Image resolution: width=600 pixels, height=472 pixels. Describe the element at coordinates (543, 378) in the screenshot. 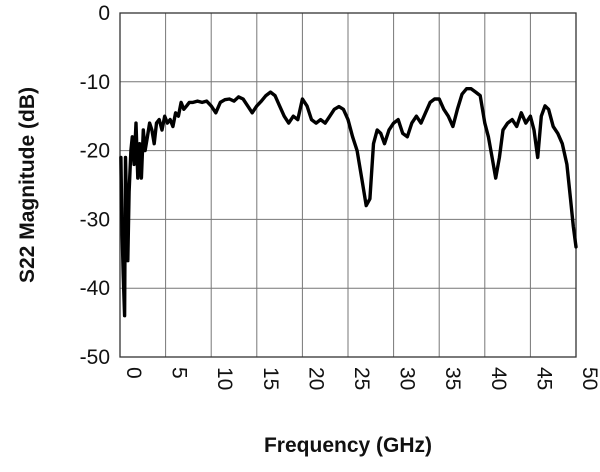

I see `x-tick-label: 45` at that location.